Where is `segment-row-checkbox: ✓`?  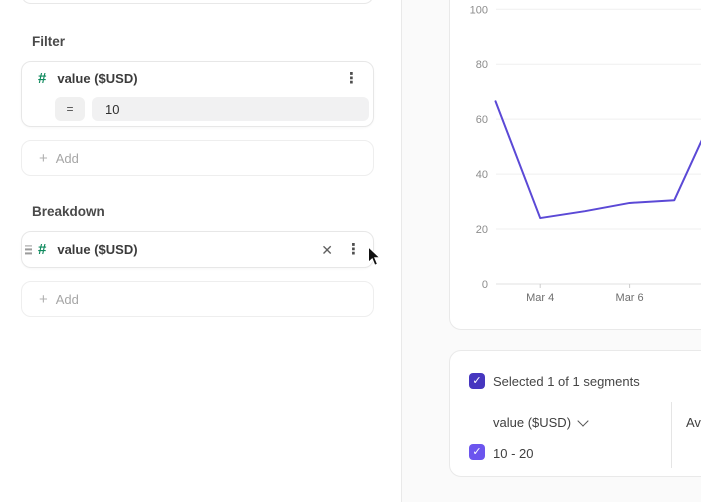 segment-row-checkbox: ✓ is located at coordinates (477, 452).